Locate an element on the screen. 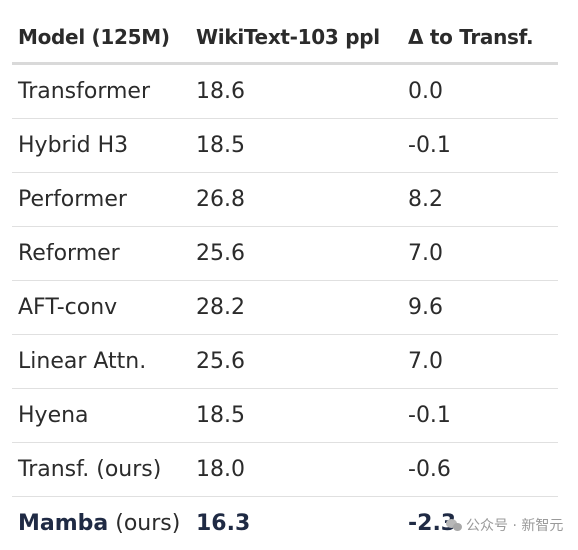 The width and height of the screenshot is (578, 550). wechat-icon is located at coordinates (454, 525).